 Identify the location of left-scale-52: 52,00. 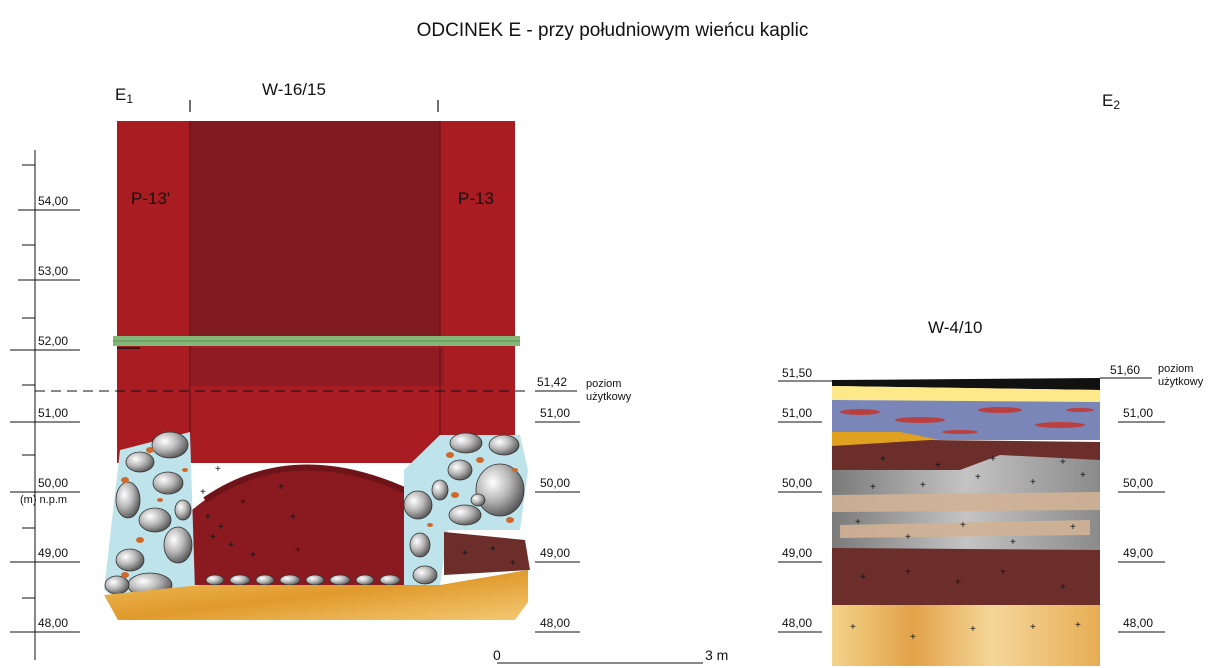
(53, 341).